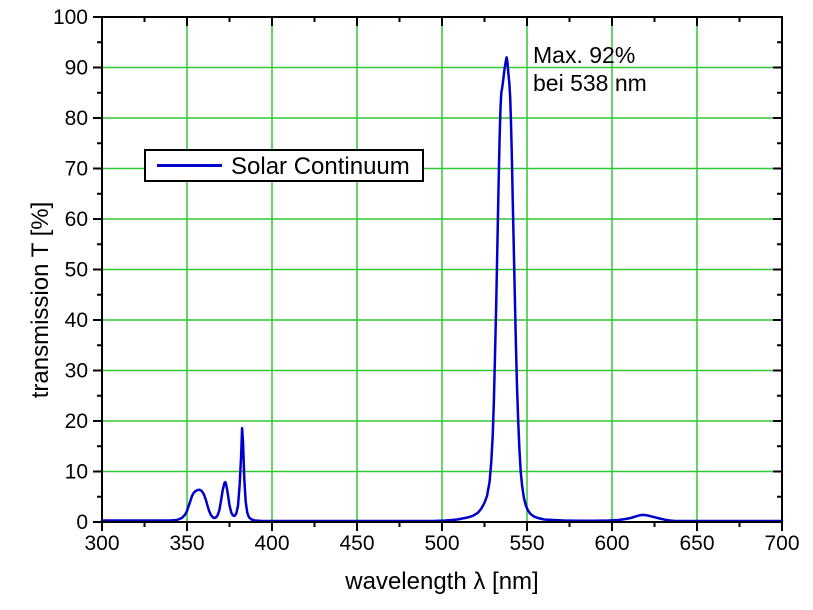 This screenshot has width=813, height=610. Describe the element at coordinates (76, 421) in the screenshot. I see `y-tick-label: 20` at that location.